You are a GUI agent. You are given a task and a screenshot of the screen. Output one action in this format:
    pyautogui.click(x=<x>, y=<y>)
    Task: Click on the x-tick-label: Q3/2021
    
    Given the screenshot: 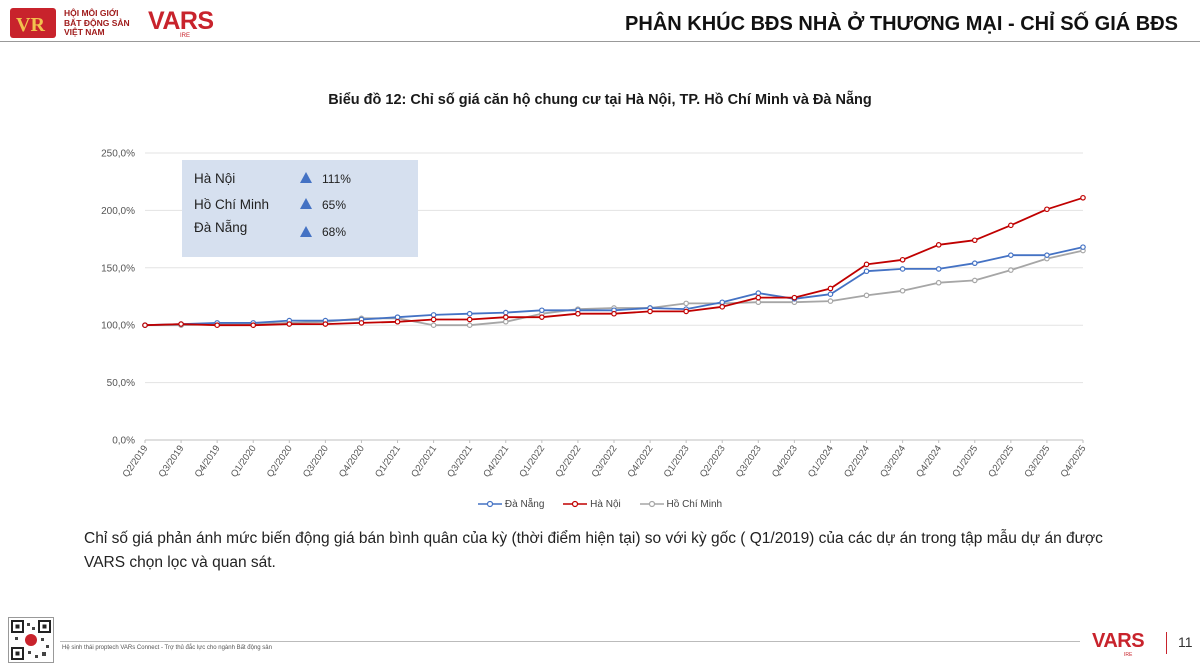 What is the action you would take?
    pyautogui.click(x=460, y=461)
    